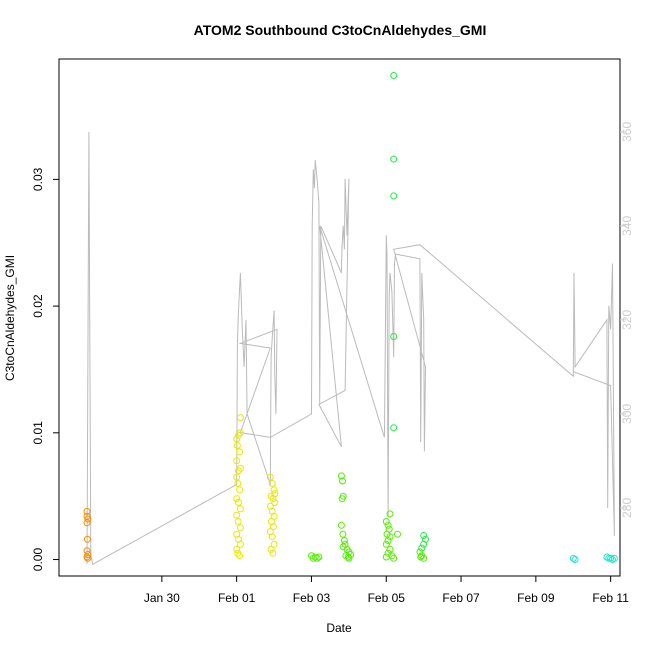 This screenshot has width=650, height=650. I want to click on y2-axis: 280 300 320 340 360, so click(627, 320).